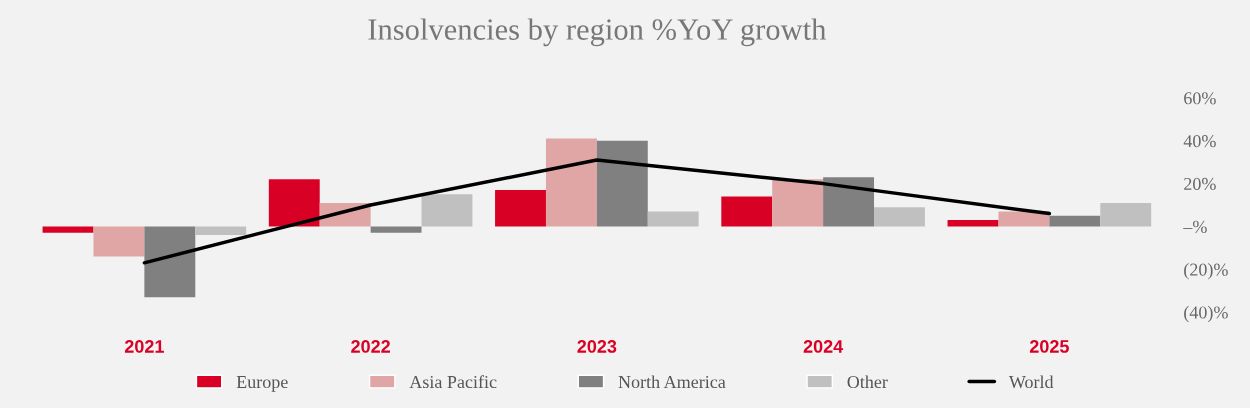 The image size is (1250, 408). What do you see at coordinates (144, 346) in the screenshot?
I see `x-tick-label: 2021` at bounding box center [144, 346].